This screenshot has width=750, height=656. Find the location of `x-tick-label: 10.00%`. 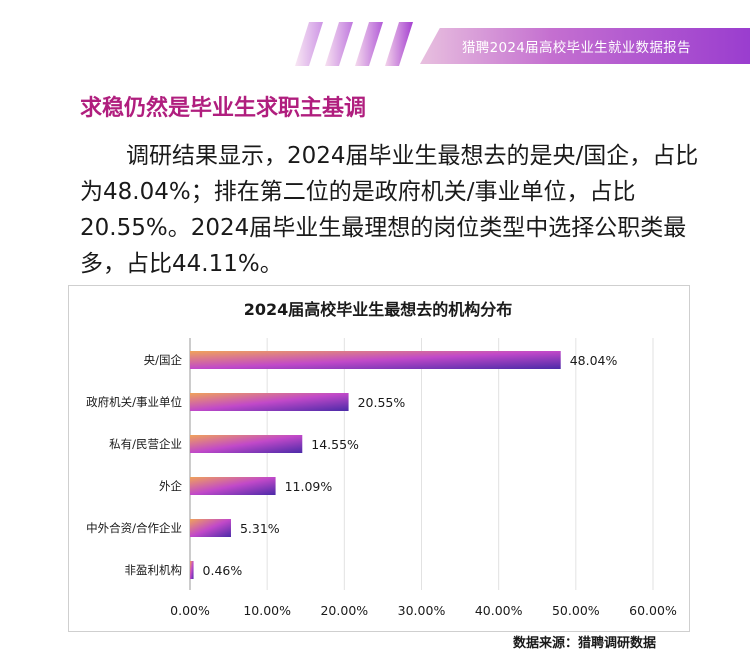

x-tick-label: 10.00% is located at coordinates (267, 610).